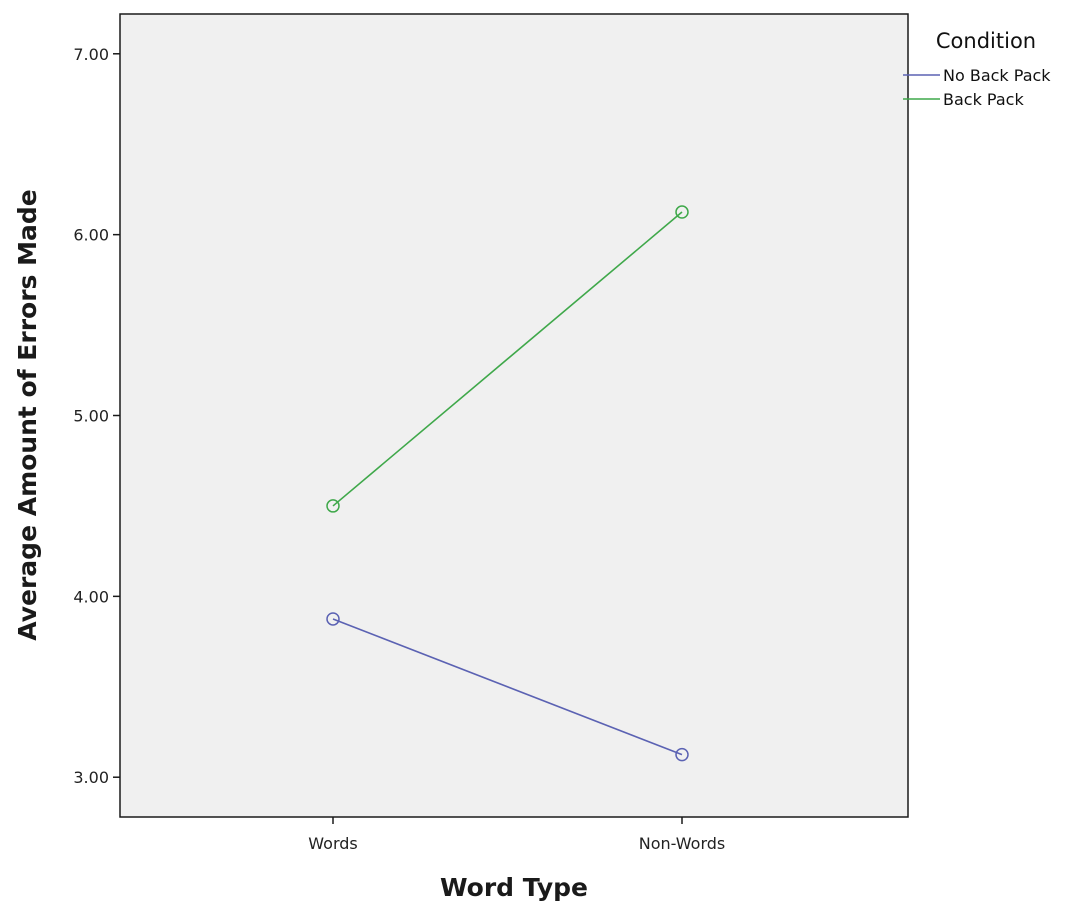 Image resolution: width=1076 pixels, height=901 pixels. I want to click on legend: Condition No Back Pack Back Pack, so click(977, 69).